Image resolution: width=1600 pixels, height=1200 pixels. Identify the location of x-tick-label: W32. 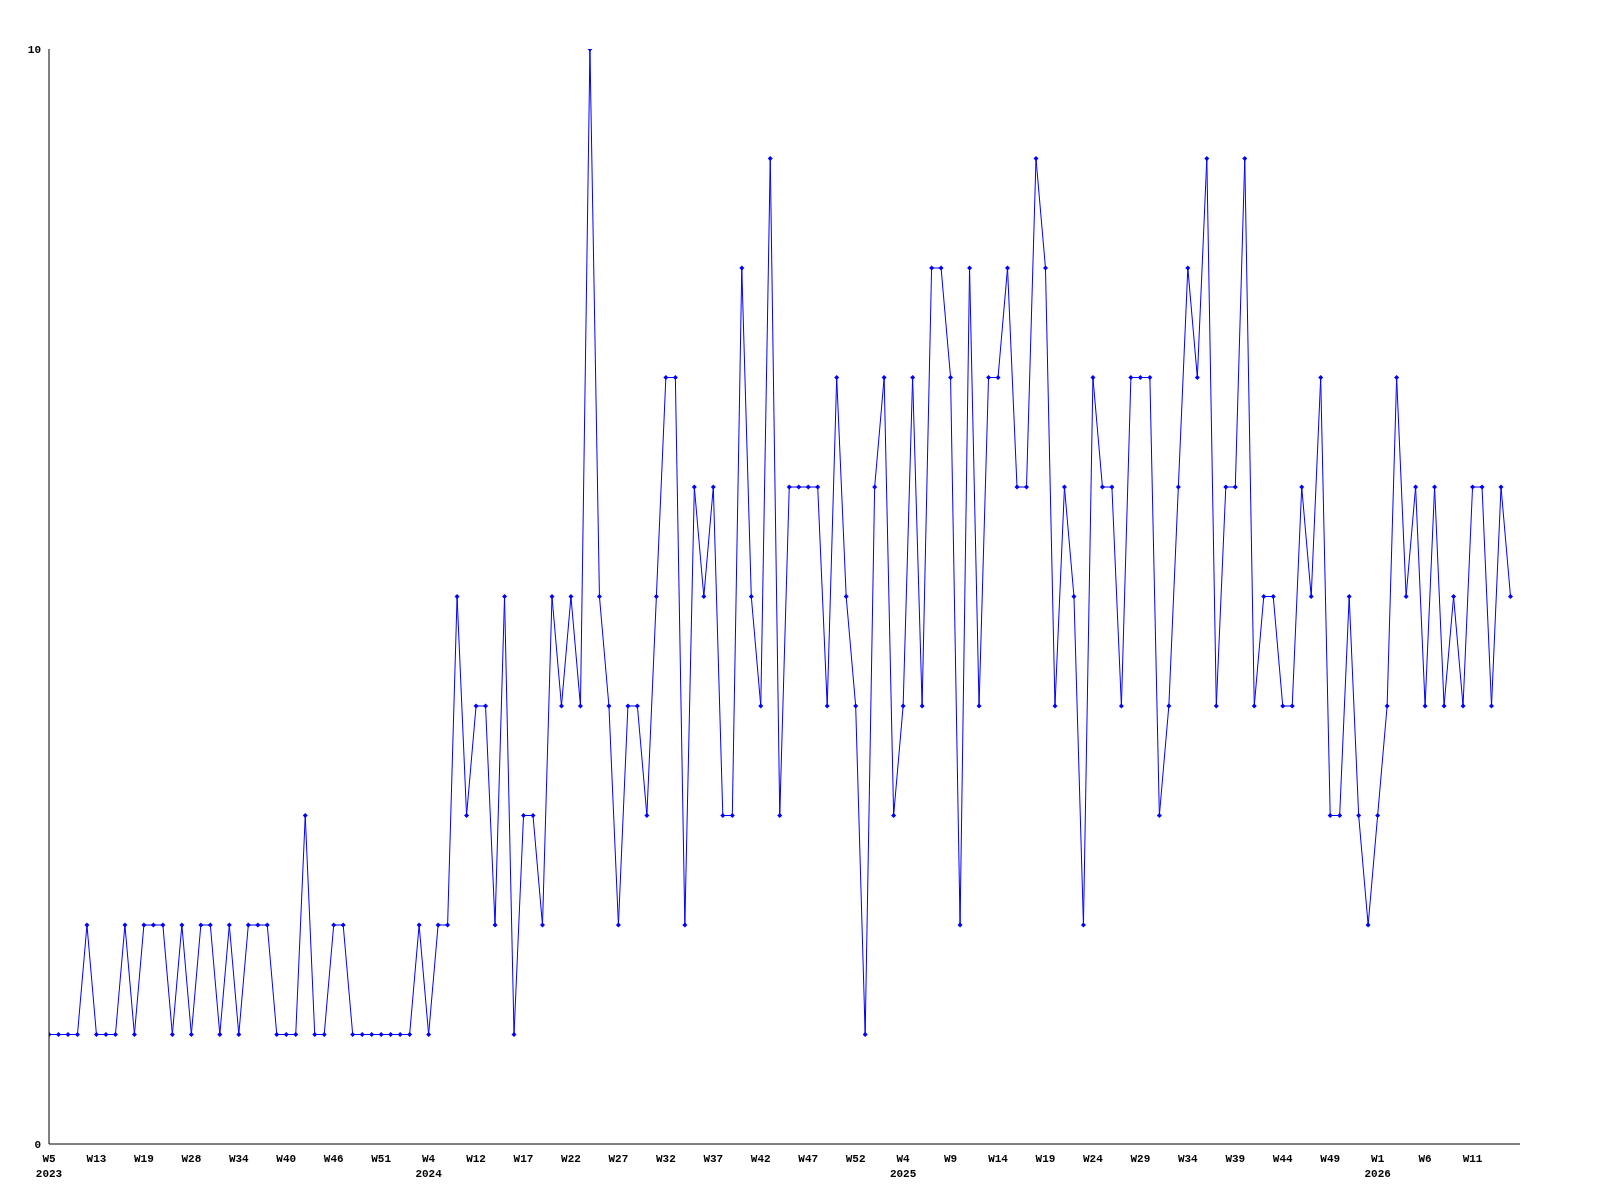
(665, 1159).